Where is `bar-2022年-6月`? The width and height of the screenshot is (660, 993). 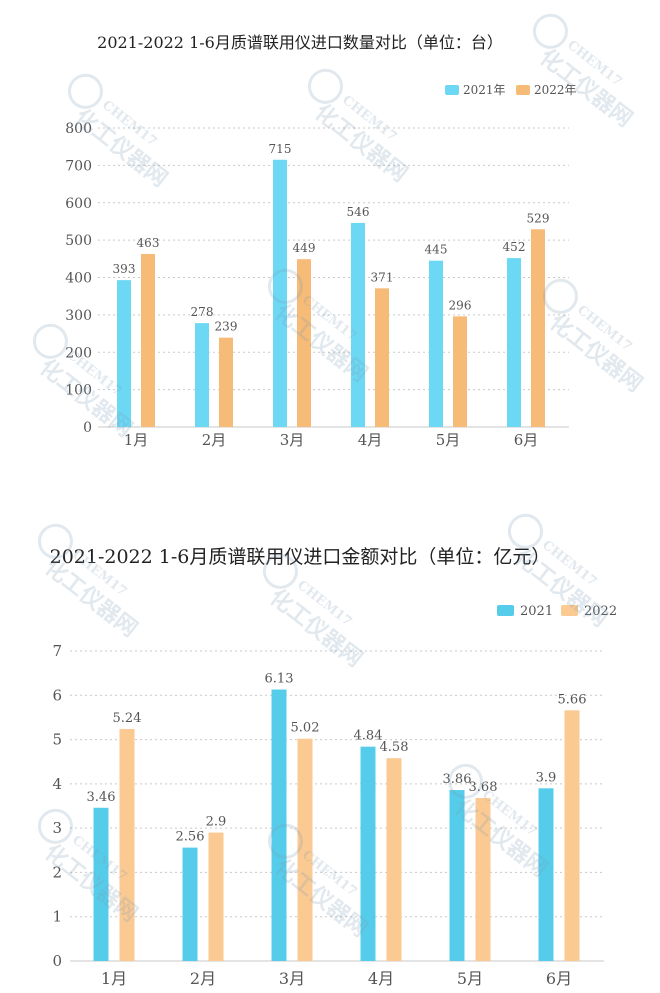
bar-2022年-6月 is located at coordinates (538, 328).